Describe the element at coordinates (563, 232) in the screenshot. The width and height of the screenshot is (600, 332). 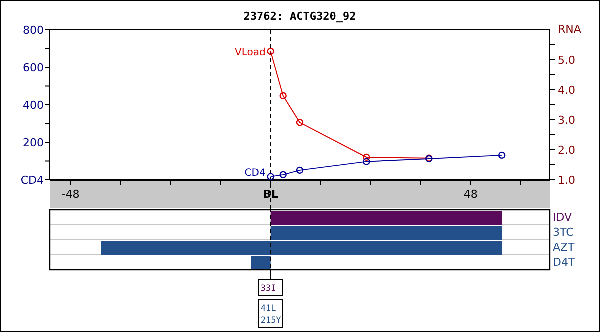
I see `y-tick-label: 3TC` at that location.